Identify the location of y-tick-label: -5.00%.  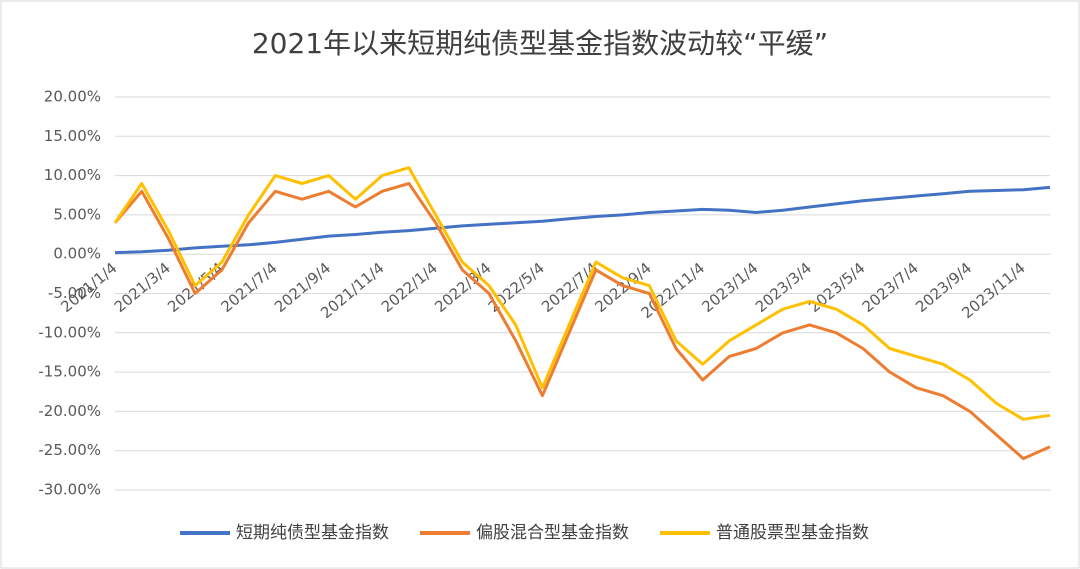
(74, 293).